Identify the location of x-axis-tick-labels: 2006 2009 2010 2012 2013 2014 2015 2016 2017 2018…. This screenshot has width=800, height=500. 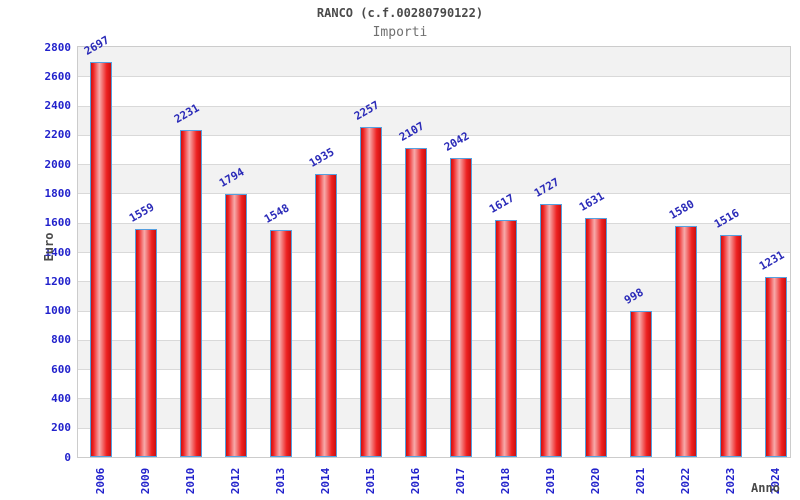
(434, 479).